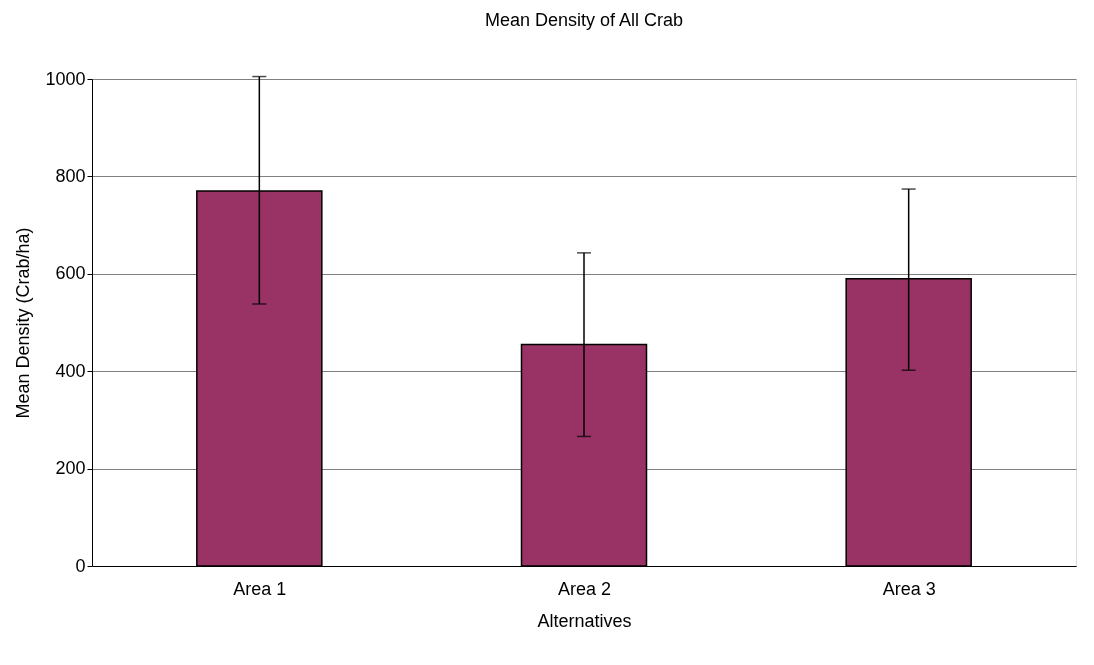 The image size is (1094, 665). I want to click on x-tick-label: Area 3, so click(909, 588).